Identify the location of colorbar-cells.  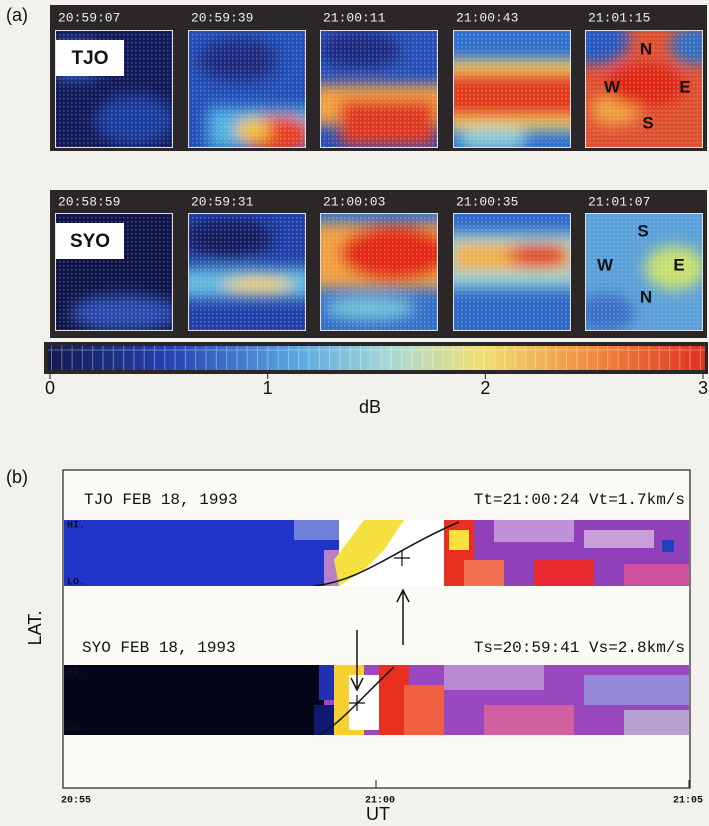
(376, 358).